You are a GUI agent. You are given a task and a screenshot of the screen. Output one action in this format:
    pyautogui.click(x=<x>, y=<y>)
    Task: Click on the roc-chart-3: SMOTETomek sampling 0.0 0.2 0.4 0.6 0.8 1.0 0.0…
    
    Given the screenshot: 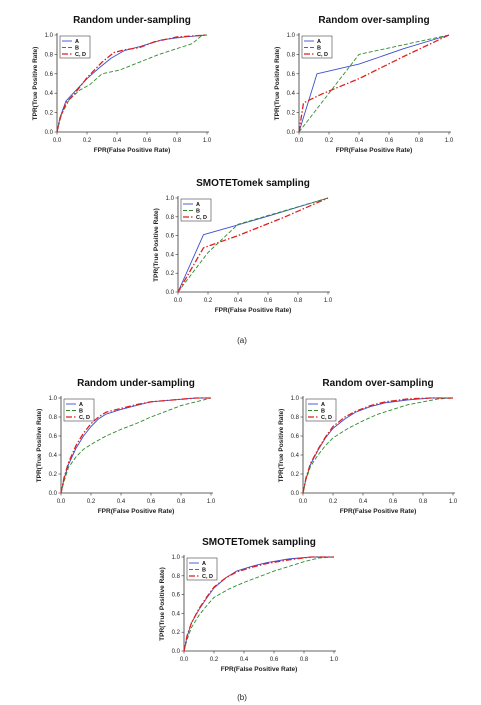 What is the action you would take?
    pyautogui.click(x=243, y=246)
    